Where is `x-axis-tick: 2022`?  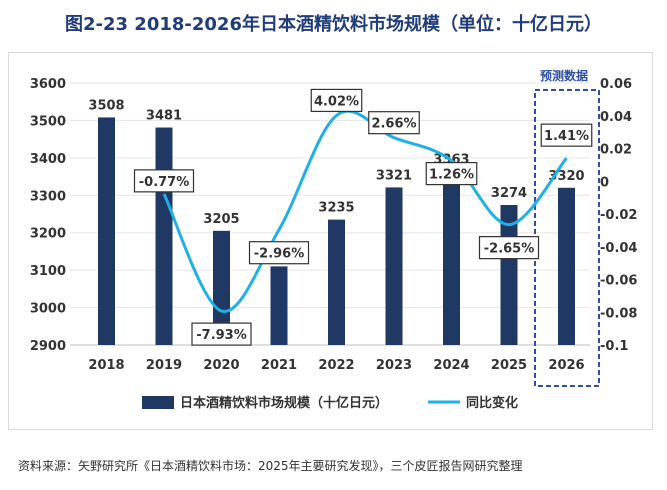
x-axis-tick: 2022 is located at coordinates (336, 365).